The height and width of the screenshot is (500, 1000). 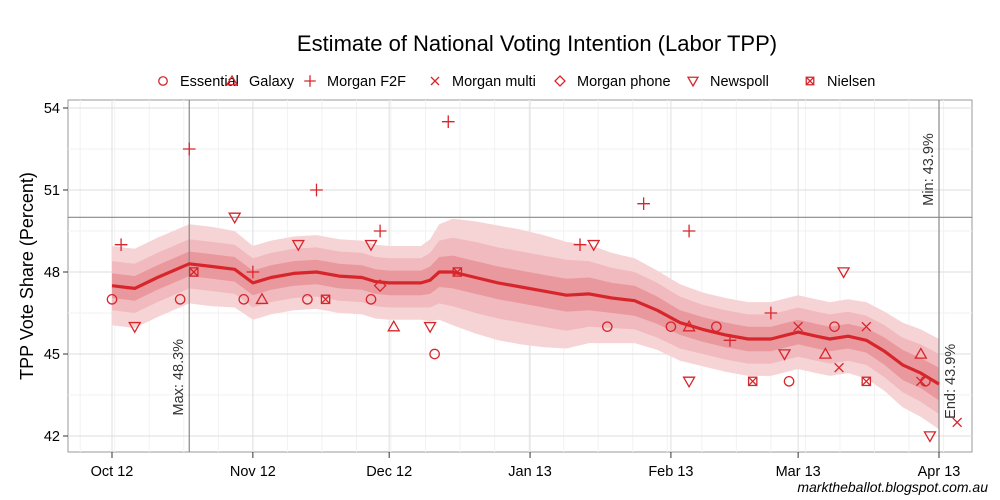 What do you see at coordinates (878, 374) in the screenshot?
I see `series-morgan-multi` at bounding box center [878, 374].